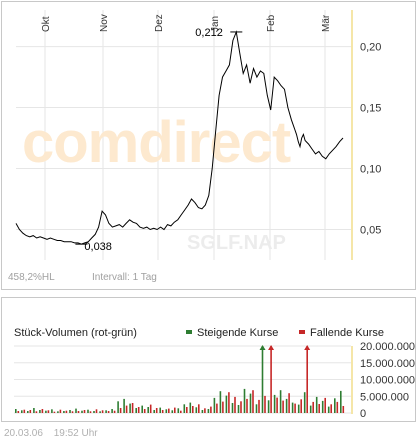 The image size is (417, 443). I want to click on legend-rising: Steigende Kurse, so click(232, 333).